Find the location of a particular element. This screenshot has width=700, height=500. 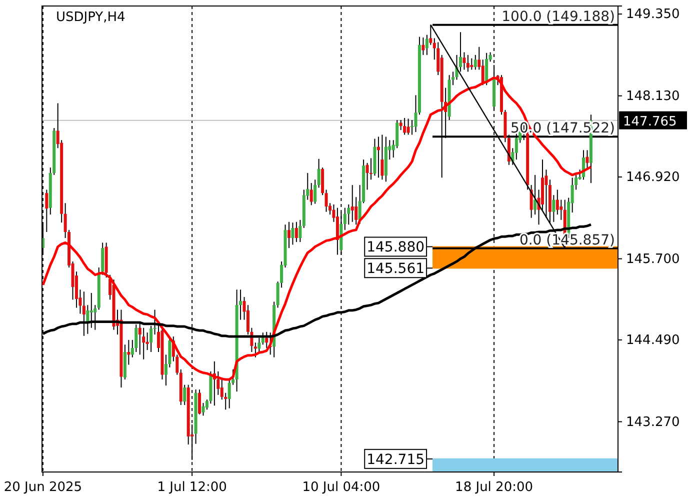

ref-line-label: 147.765 is located at coordinates (650, 122).